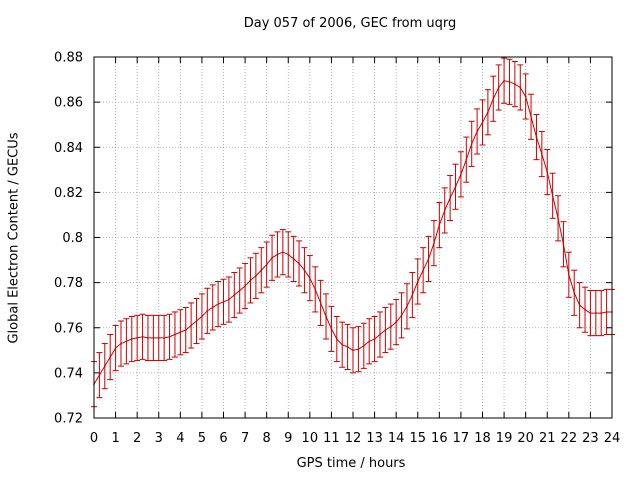 The width and height of the screenshot is (640, 480). What do you see at coordinates (159, 438) in the screenshot?
I see `x-tick-label: 3` at bounding box center [159, 438].